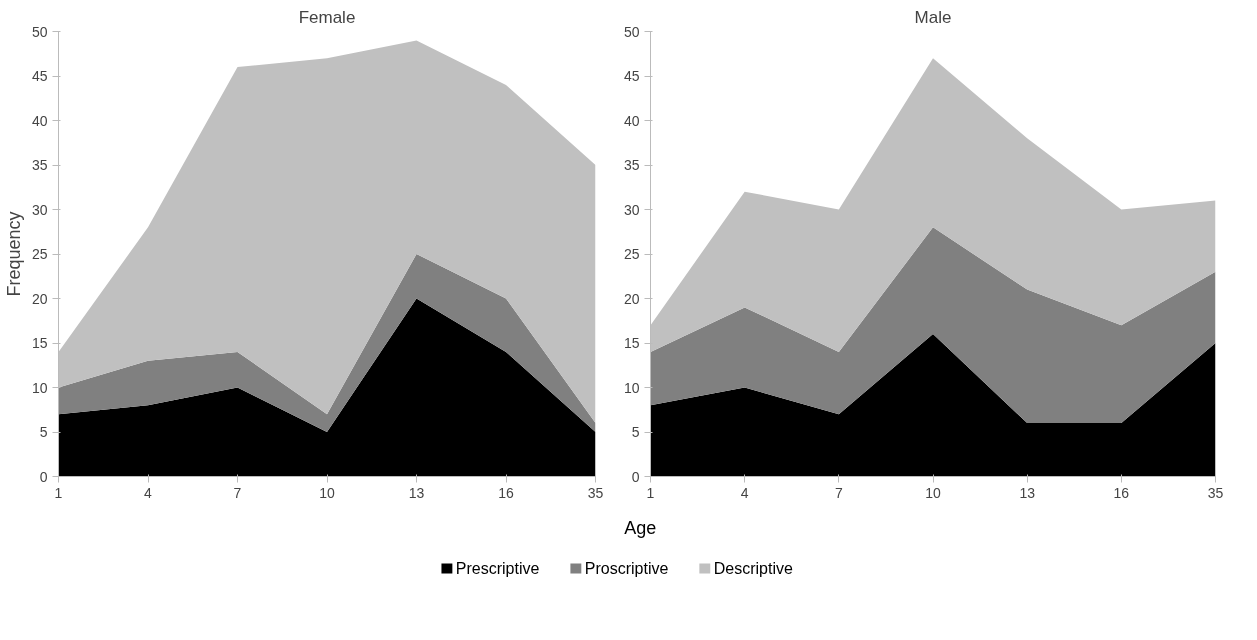  Describe the element at coordinates (933, 17) in the screenshot. I see `chart-title: Male` at that location.